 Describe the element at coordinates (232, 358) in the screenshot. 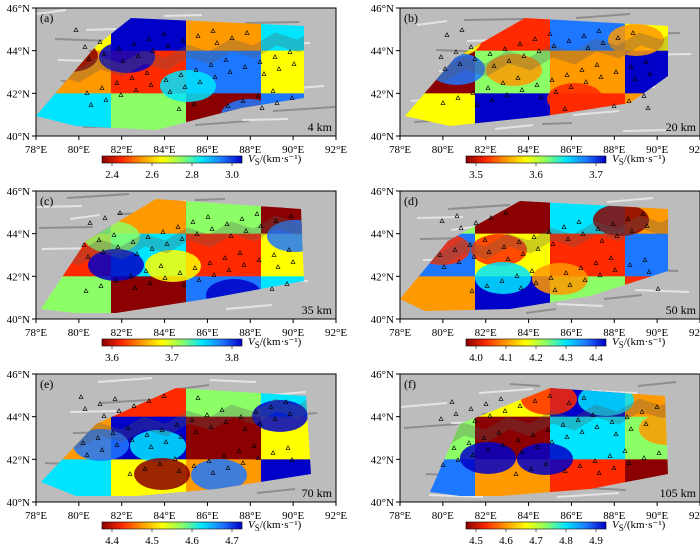

I see `colorbar-tick-label: 3.8` at that location.